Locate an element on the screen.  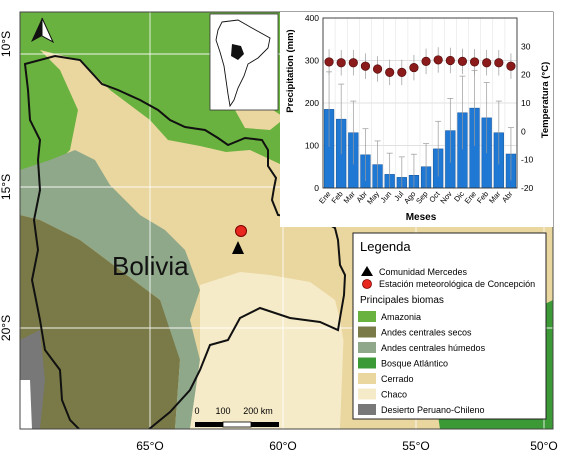
circle-icon is located at coordinates (367, 284).